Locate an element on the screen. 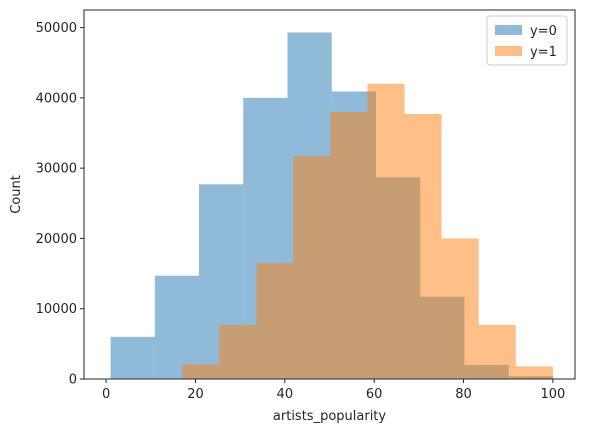 The height and width of the screenshot is (433, 589). legend-label-1: y=1 is located at coordinates (543, 52).